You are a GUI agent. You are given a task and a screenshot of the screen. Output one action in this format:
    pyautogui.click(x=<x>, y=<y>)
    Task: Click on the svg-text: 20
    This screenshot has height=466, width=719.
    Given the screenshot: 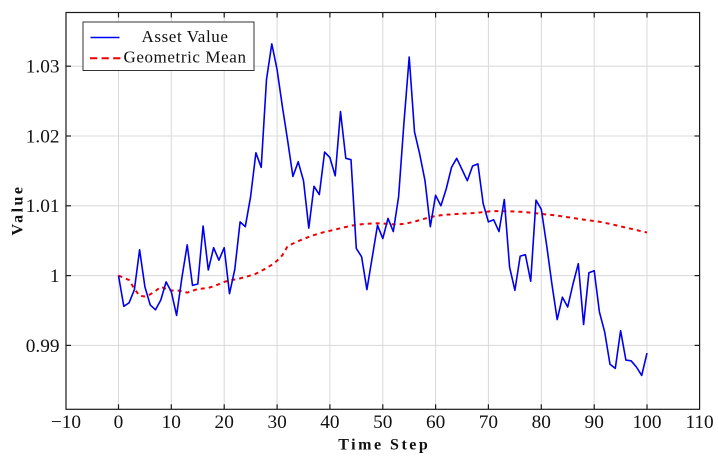 What is the action you would take?
    pyautogui.click(x=224, y=422)
    